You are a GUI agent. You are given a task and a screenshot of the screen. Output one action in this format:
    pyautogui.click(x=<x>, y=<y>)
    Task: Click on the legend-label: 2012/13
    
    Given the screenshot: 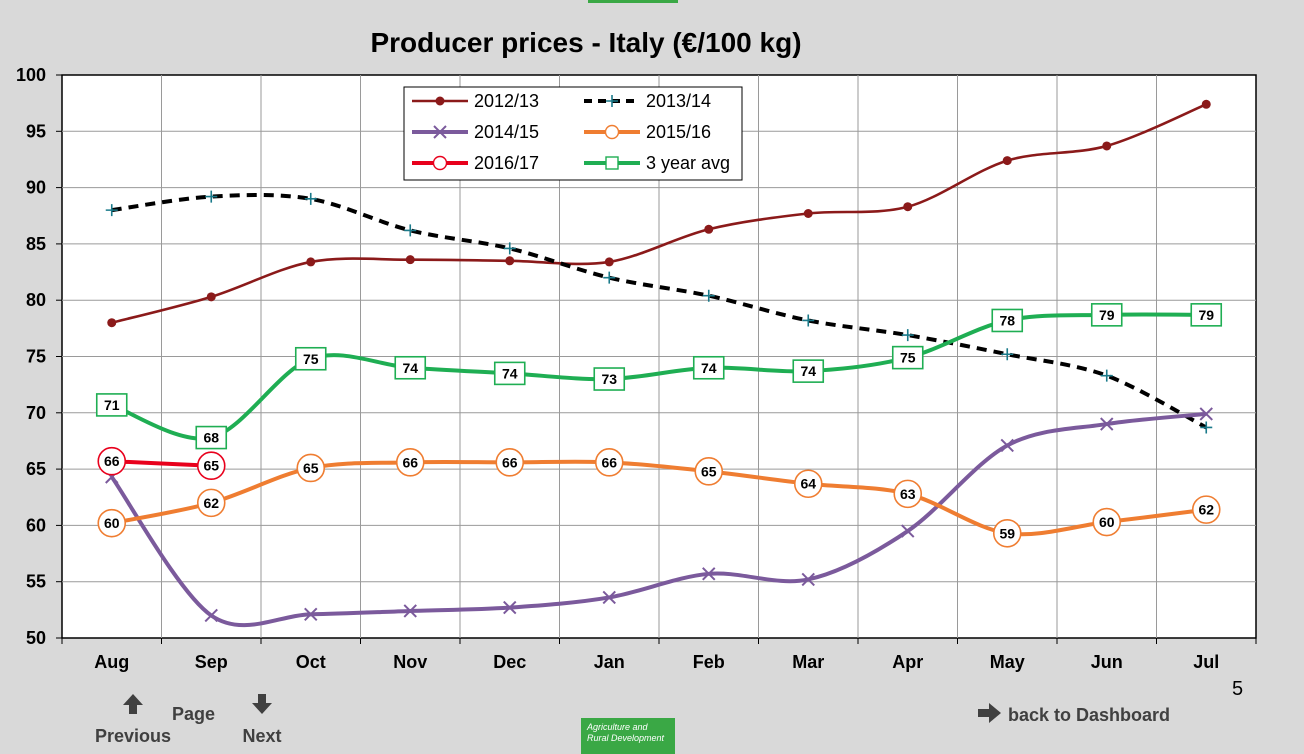 What is the action you would take?
    pyautogui.click(x=506, y=101)
    